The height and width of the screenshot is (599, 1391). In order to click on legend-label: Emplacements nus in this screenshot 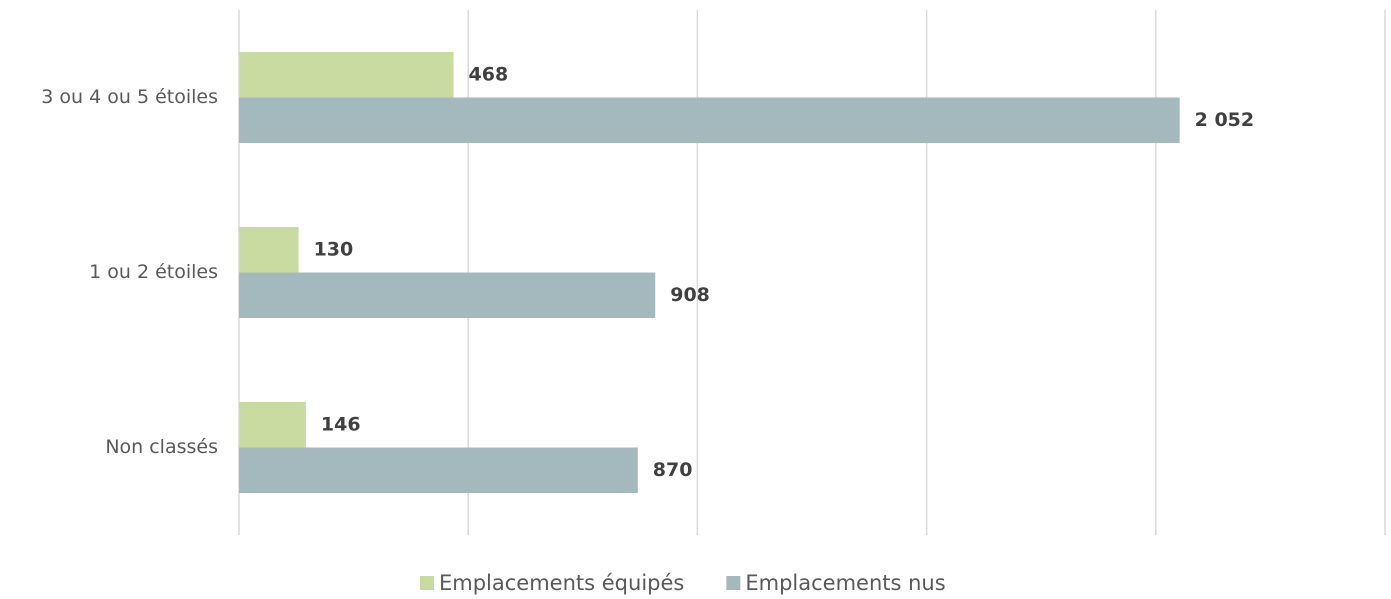, I will do `click(845, 583)`.